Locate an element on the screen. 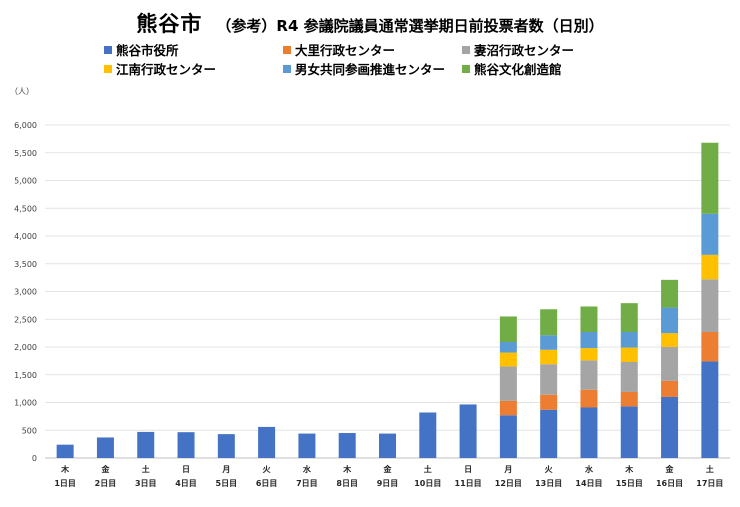  legend-item-osato: 大里行政センター is located at coordinates (339, 49).